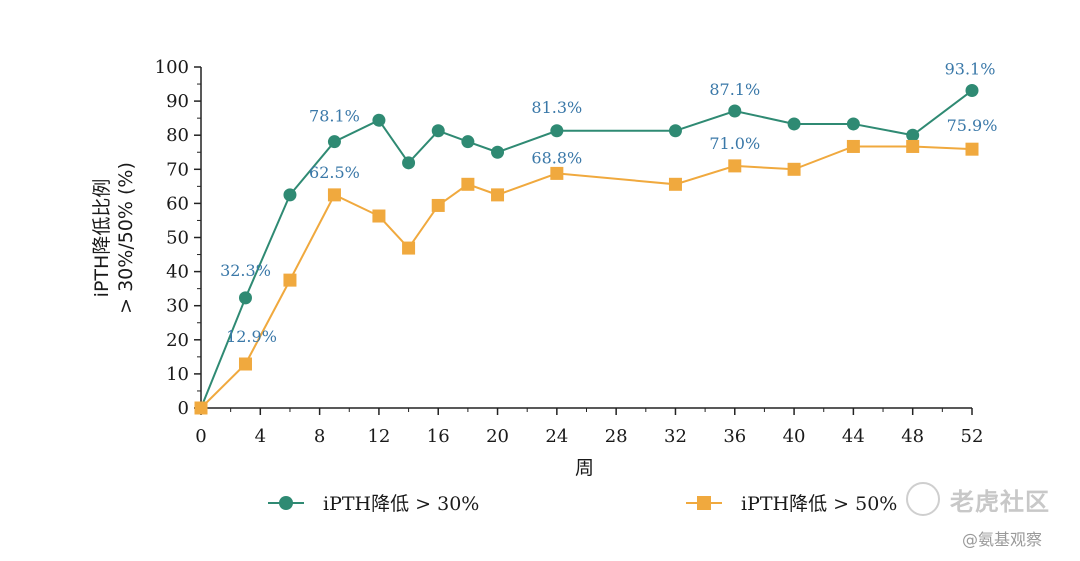  Describe the element at coordinates (177, 169) in the screenshot. I see `y-tick-label: 70` at that location.